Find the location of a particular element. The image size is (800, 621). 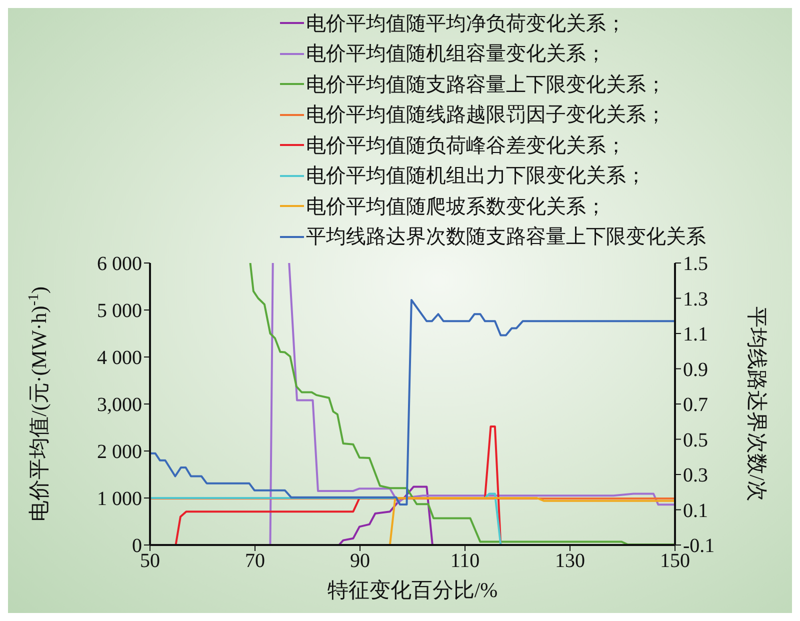

y-tick-label: 5 000 is located at coordinates (119, 311).